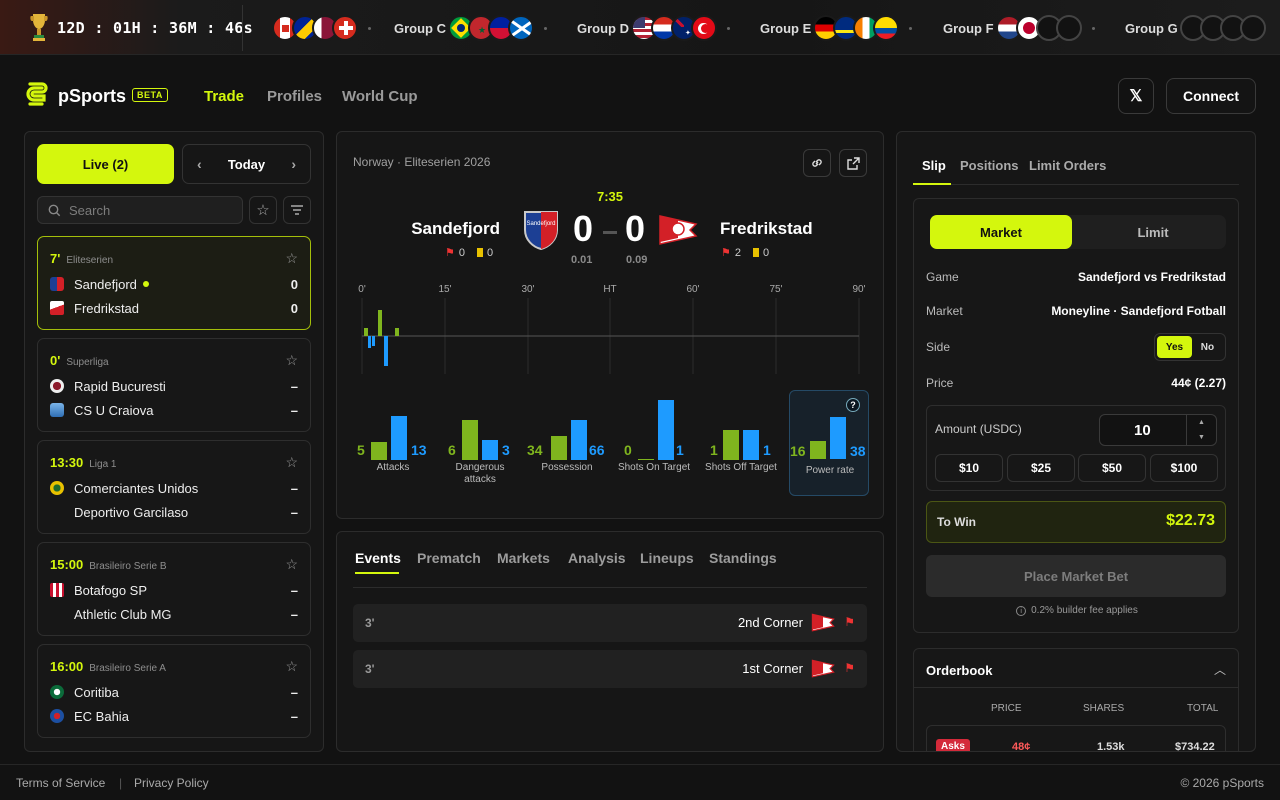 The image size is (1280, 800). Describe the element at coordinates (938, 347) in the screenshot. I see `row-key: Side` at that location.